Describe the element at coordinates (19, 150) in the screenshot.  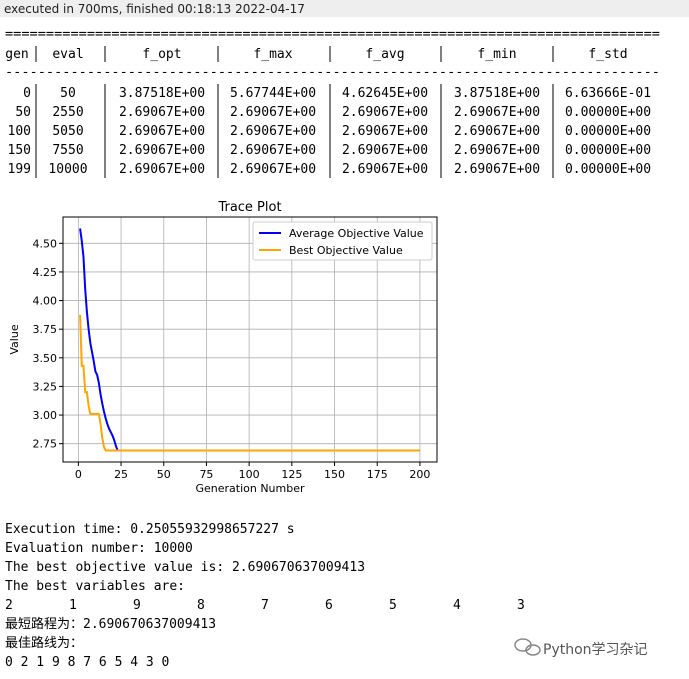
I see `cell: 150` at that location.